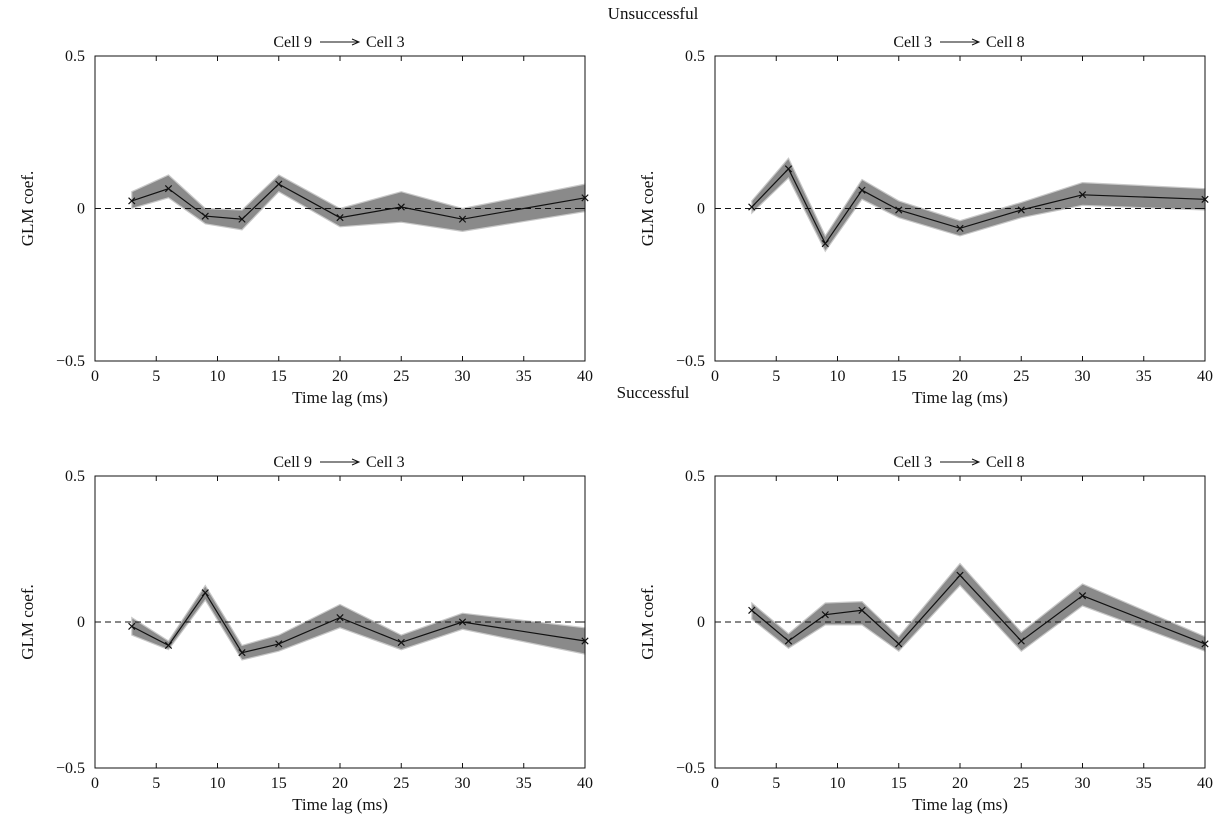 This screenshot has height=838, width=1223. I want to click on section-title-unsuccessful: Unsuccessful, so click(653, 13).